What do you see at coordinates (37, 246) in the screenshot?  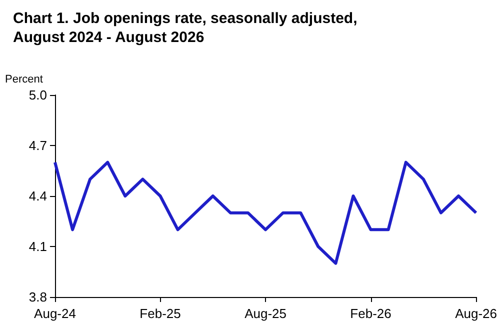 I see `y-tick-label: 4.1` at bounding box center [37, 246].